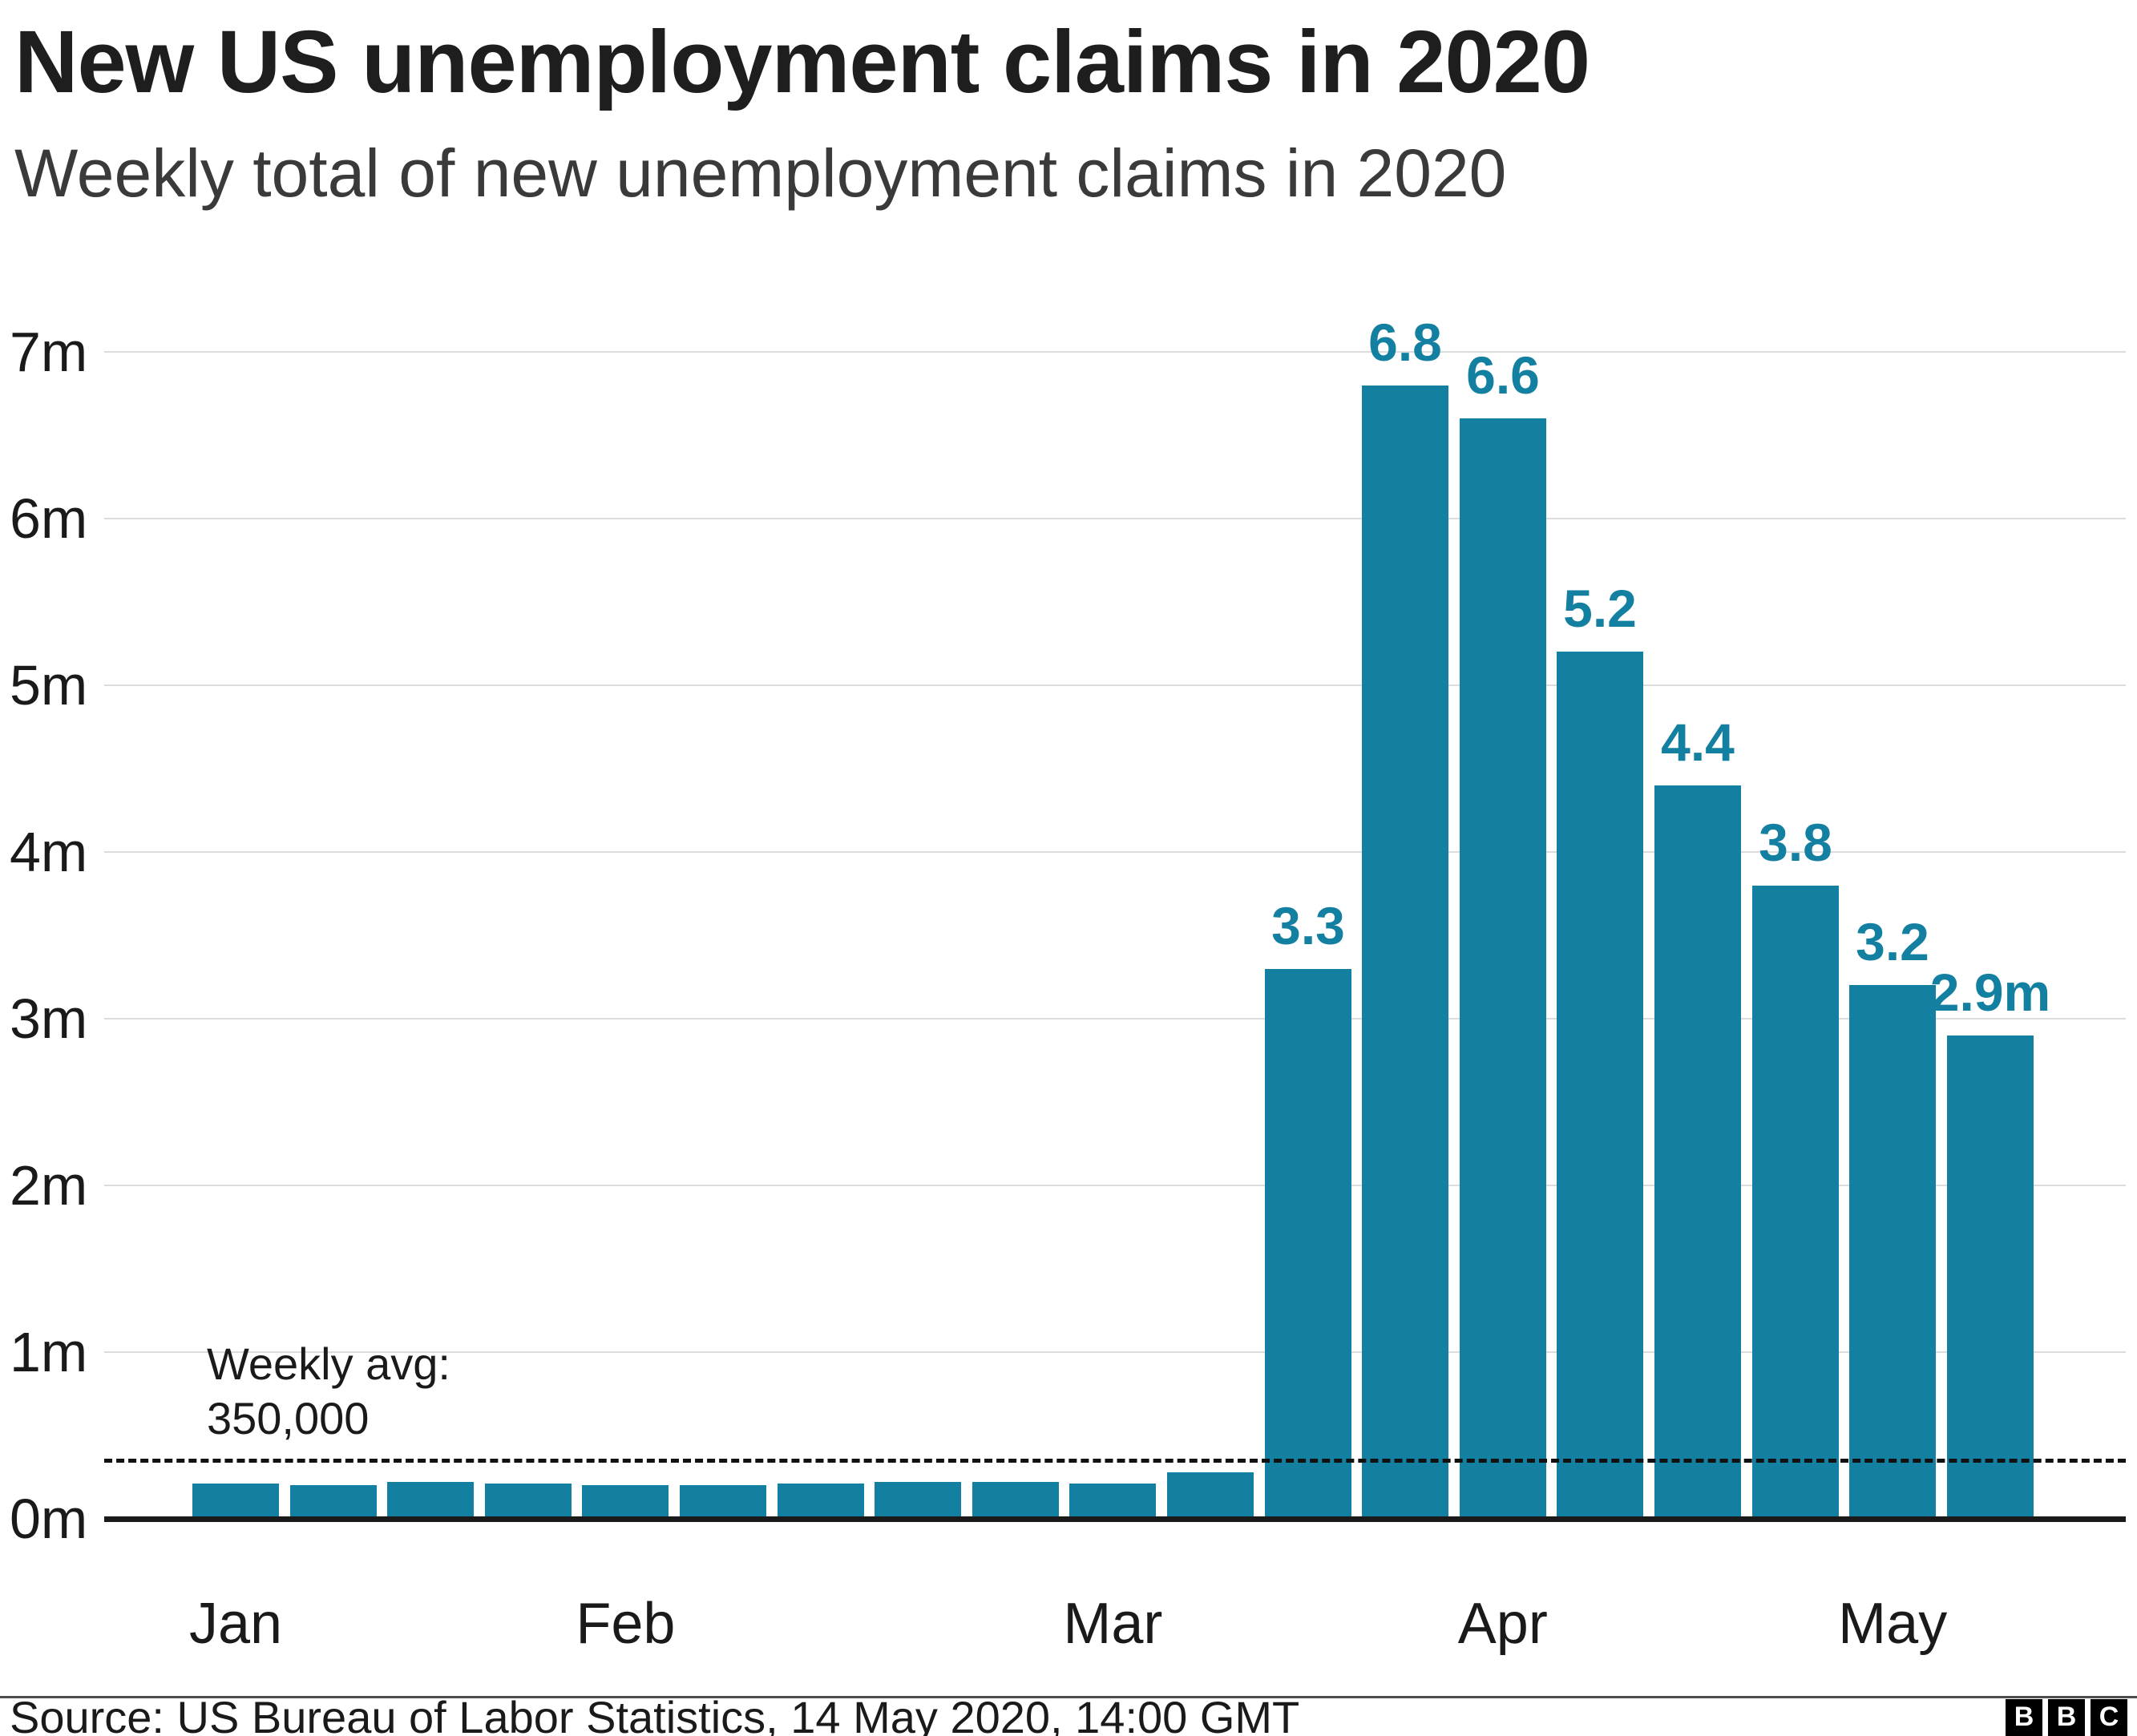 Image resolution: width=2137 pixels, height=1736 pixels. I want to click on x-axis, so click(1115, 1519).